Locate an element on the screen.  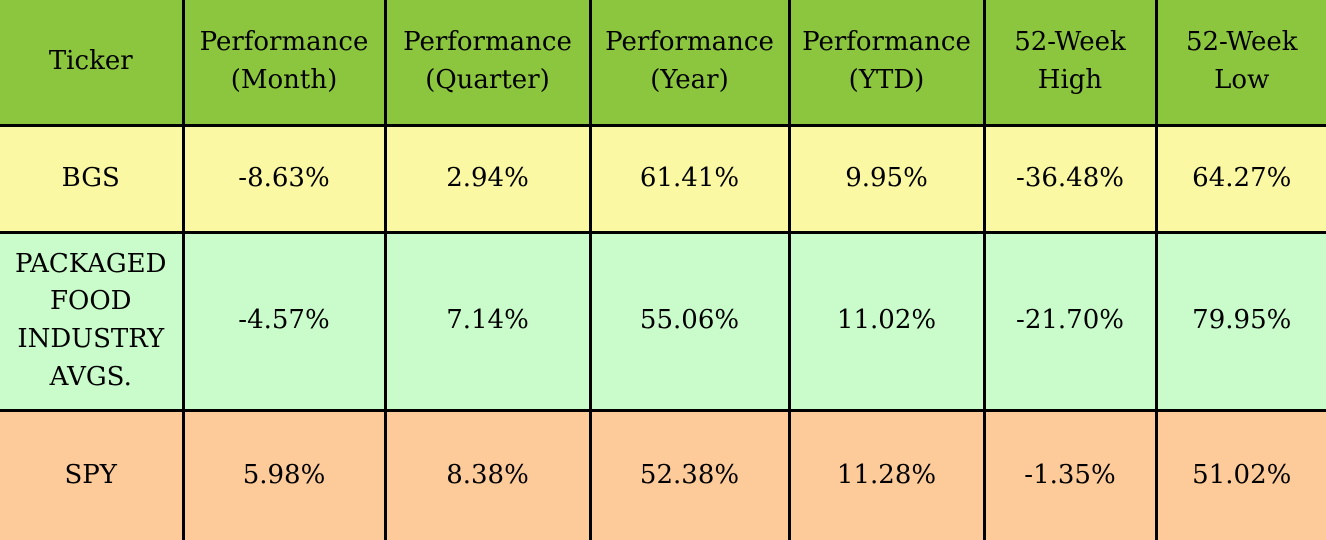
performance-year-cell: 55.06% is located at coordinates (689, 321).